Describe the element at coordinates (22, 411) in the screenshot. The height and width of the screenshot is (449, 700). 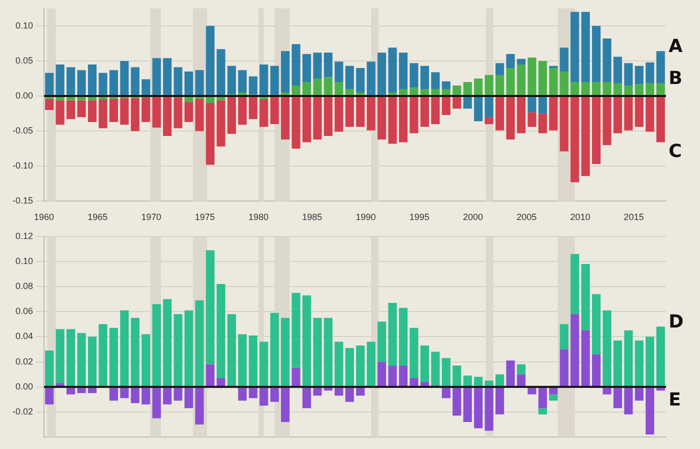
I see `y-tick-label: -0.02` at that location.